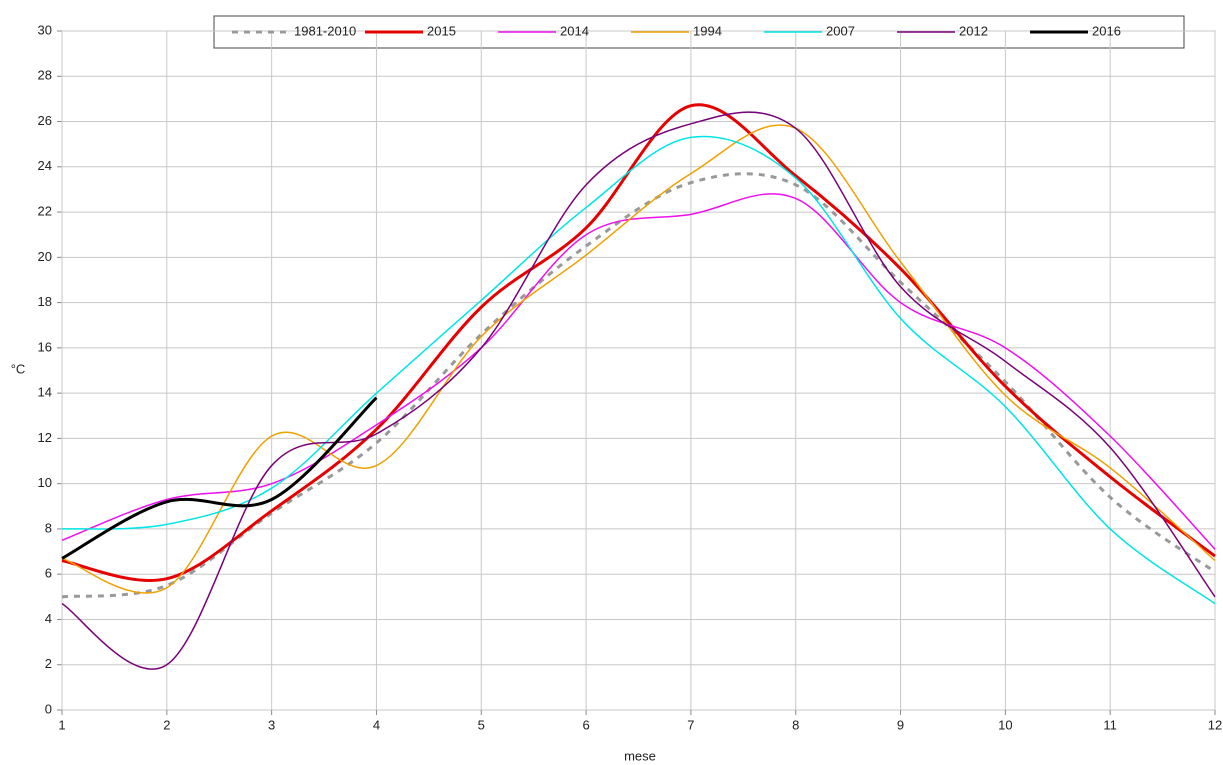 The height and width of the screenshot is (765, 1223). Describe the element at coordinates (585, 724) in the screenshot. I see `x-tick-label: 6` at that location.